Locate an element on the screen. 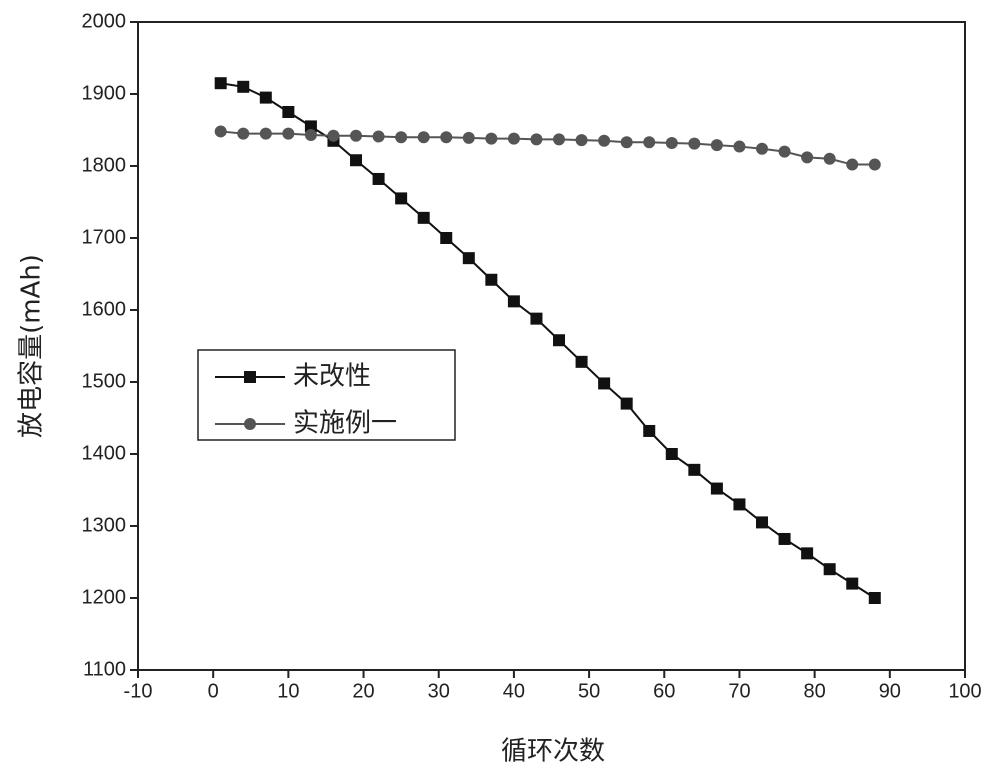  y-tick-label: 2000 is located at coordinates (104, 21).